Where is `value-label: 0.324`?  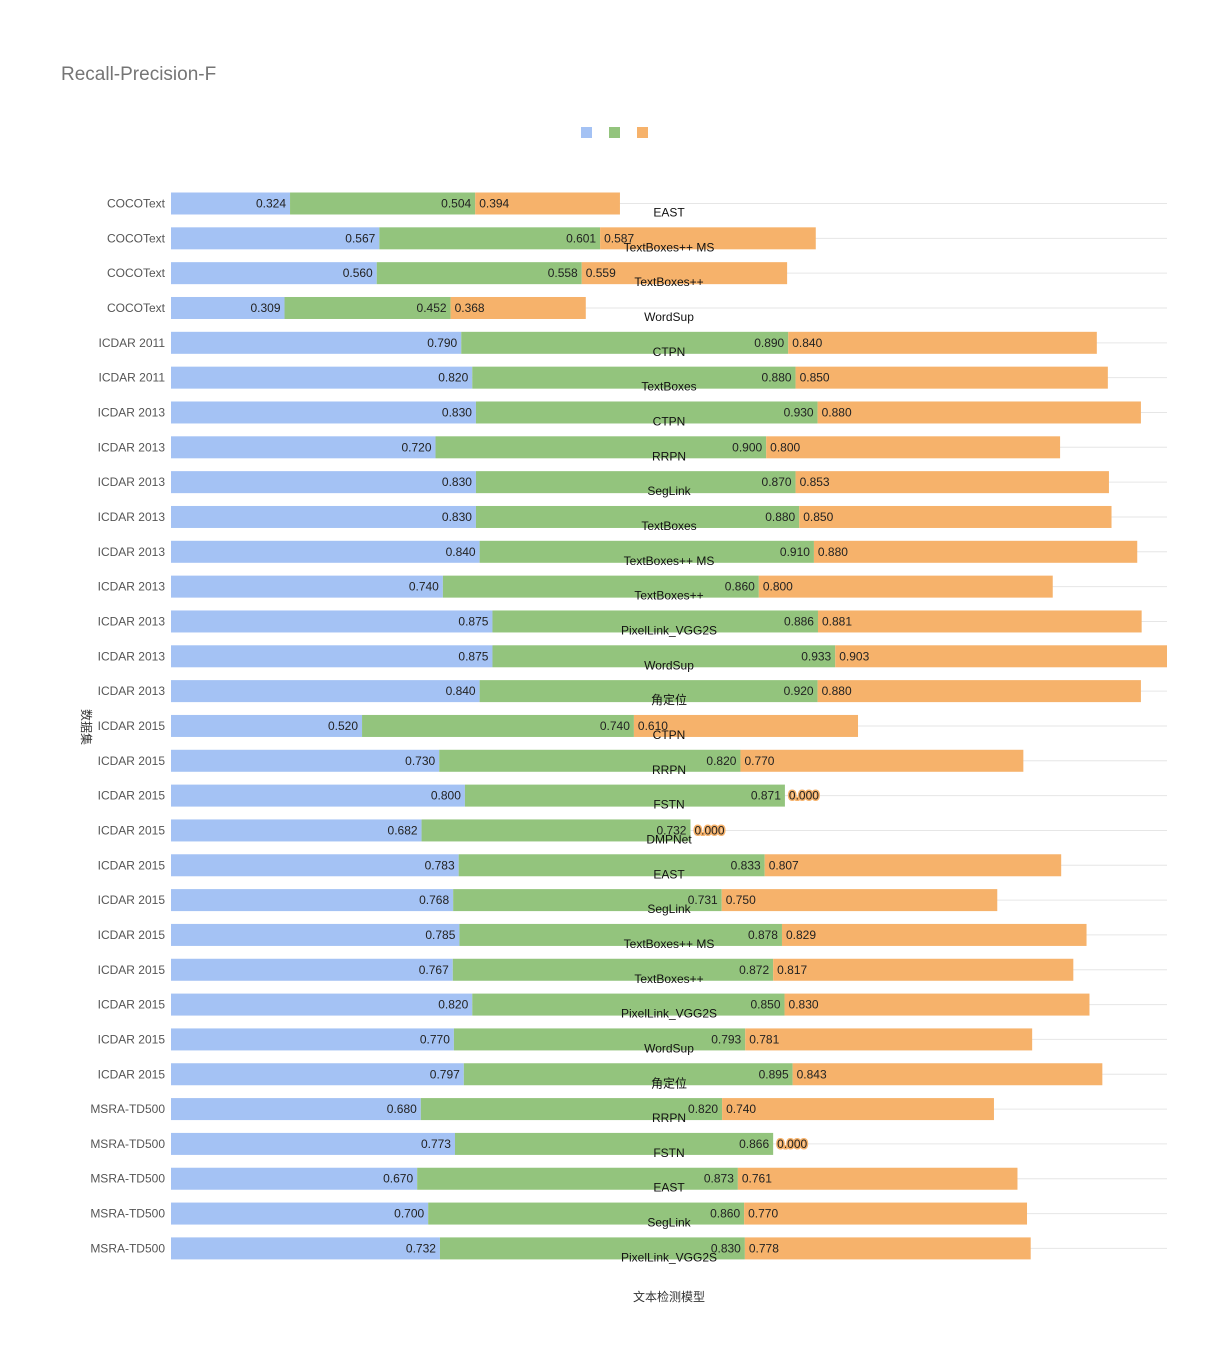 value-label: 0.324 is located at coordinates (271, 204).